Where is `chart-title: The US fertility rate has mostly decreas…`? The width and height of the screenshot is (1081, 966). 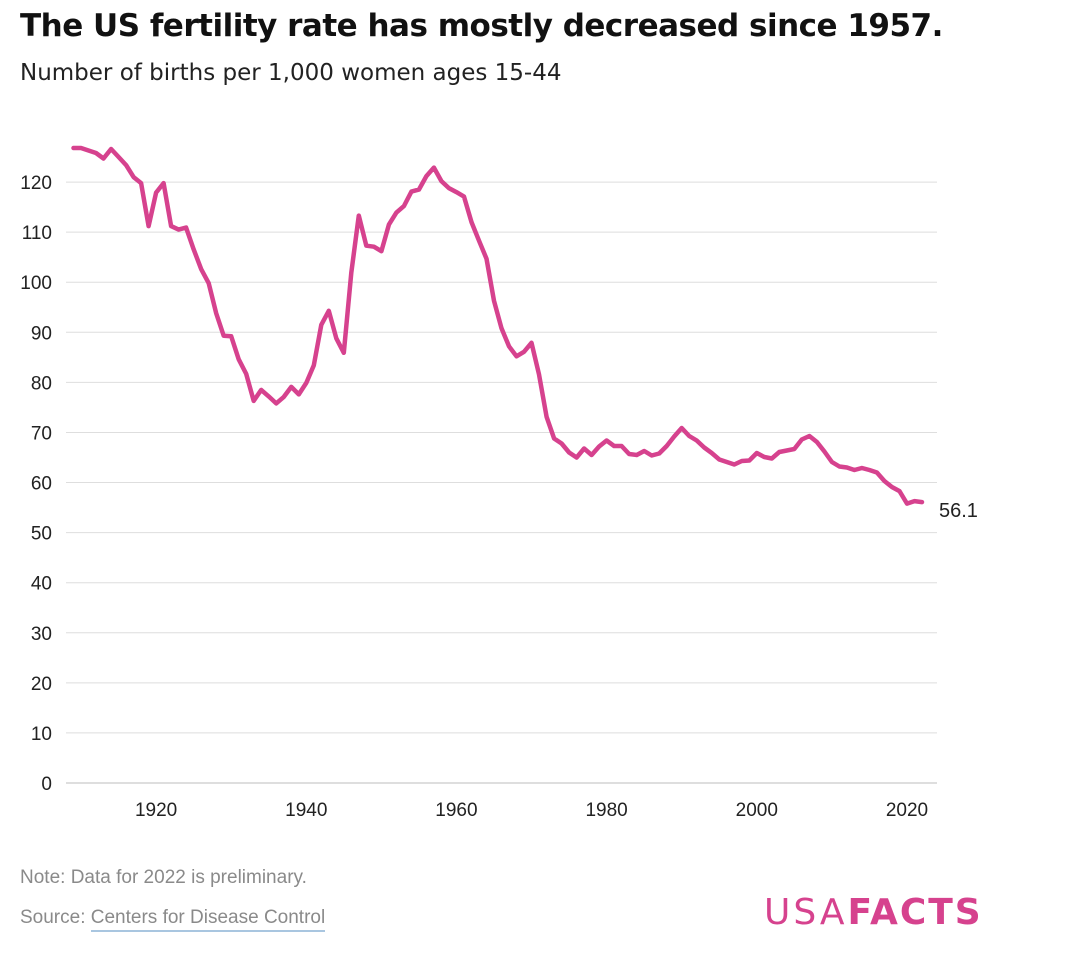 chart-title: The US fertility rate has mostly decreas… is located at coordinates (481, 26).